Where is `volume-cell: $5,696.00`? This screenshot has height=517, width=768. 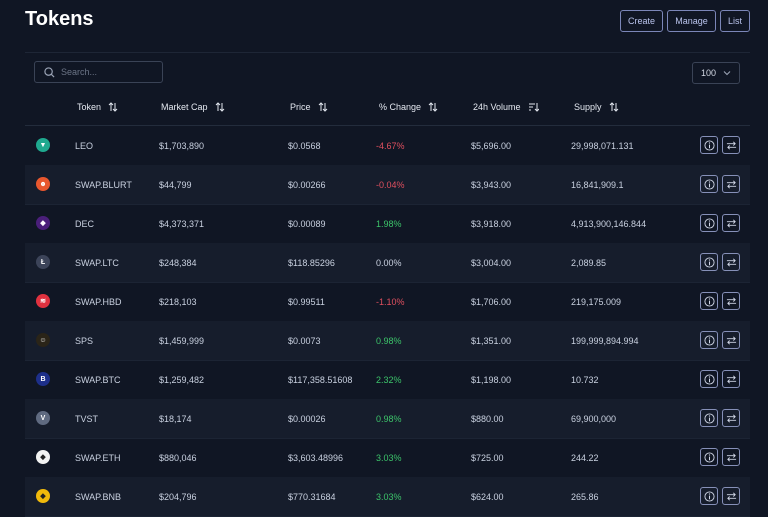
volume-cell: $5,696.00 is located at coordinates (491, 145).